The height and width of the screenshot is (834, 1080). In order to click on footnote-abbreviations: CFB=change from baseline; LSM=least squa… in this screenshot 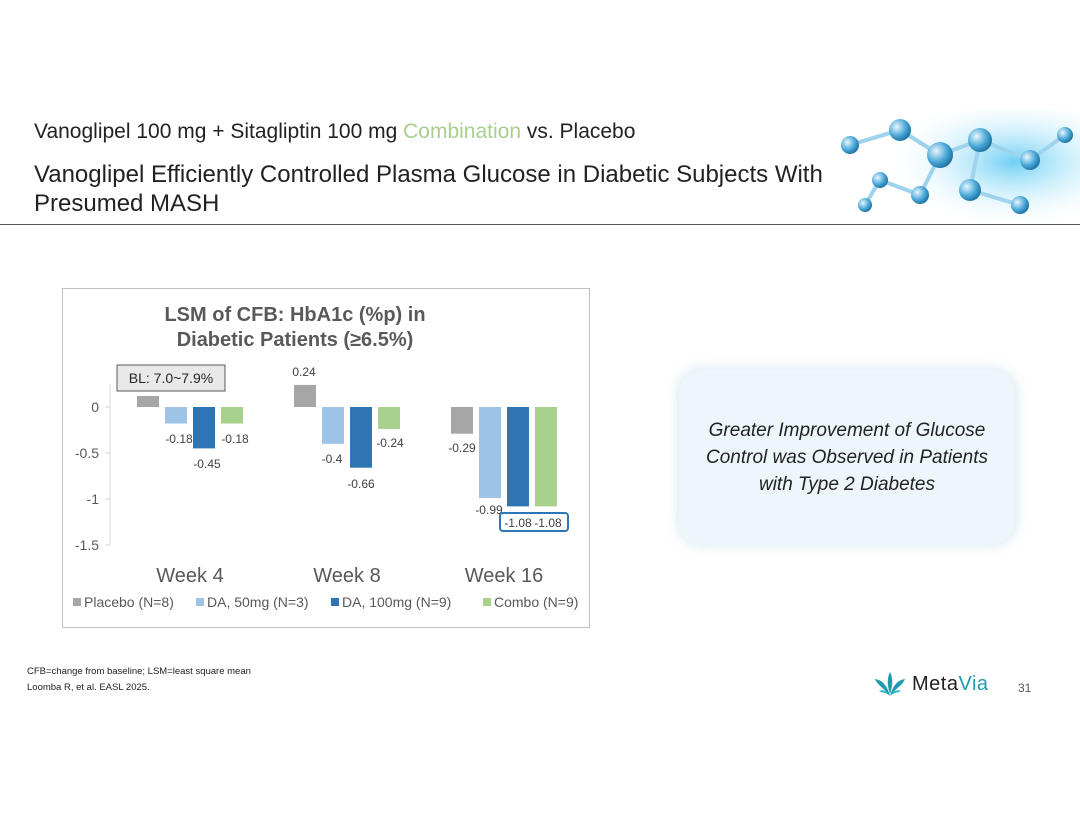, I will do `click(139, 671)`.